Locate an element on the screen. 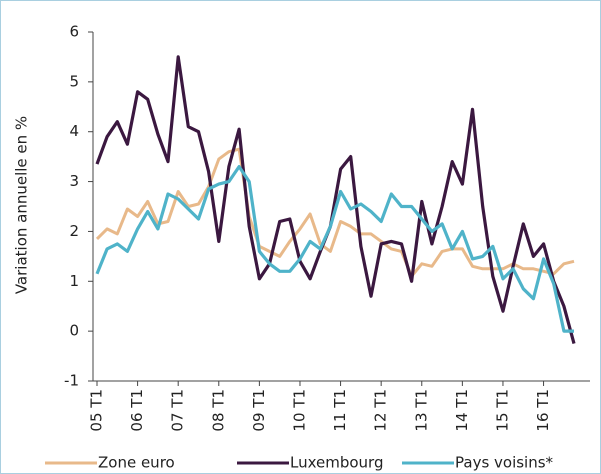  y-tick-label: 1 is located at coordinates (74, 281).